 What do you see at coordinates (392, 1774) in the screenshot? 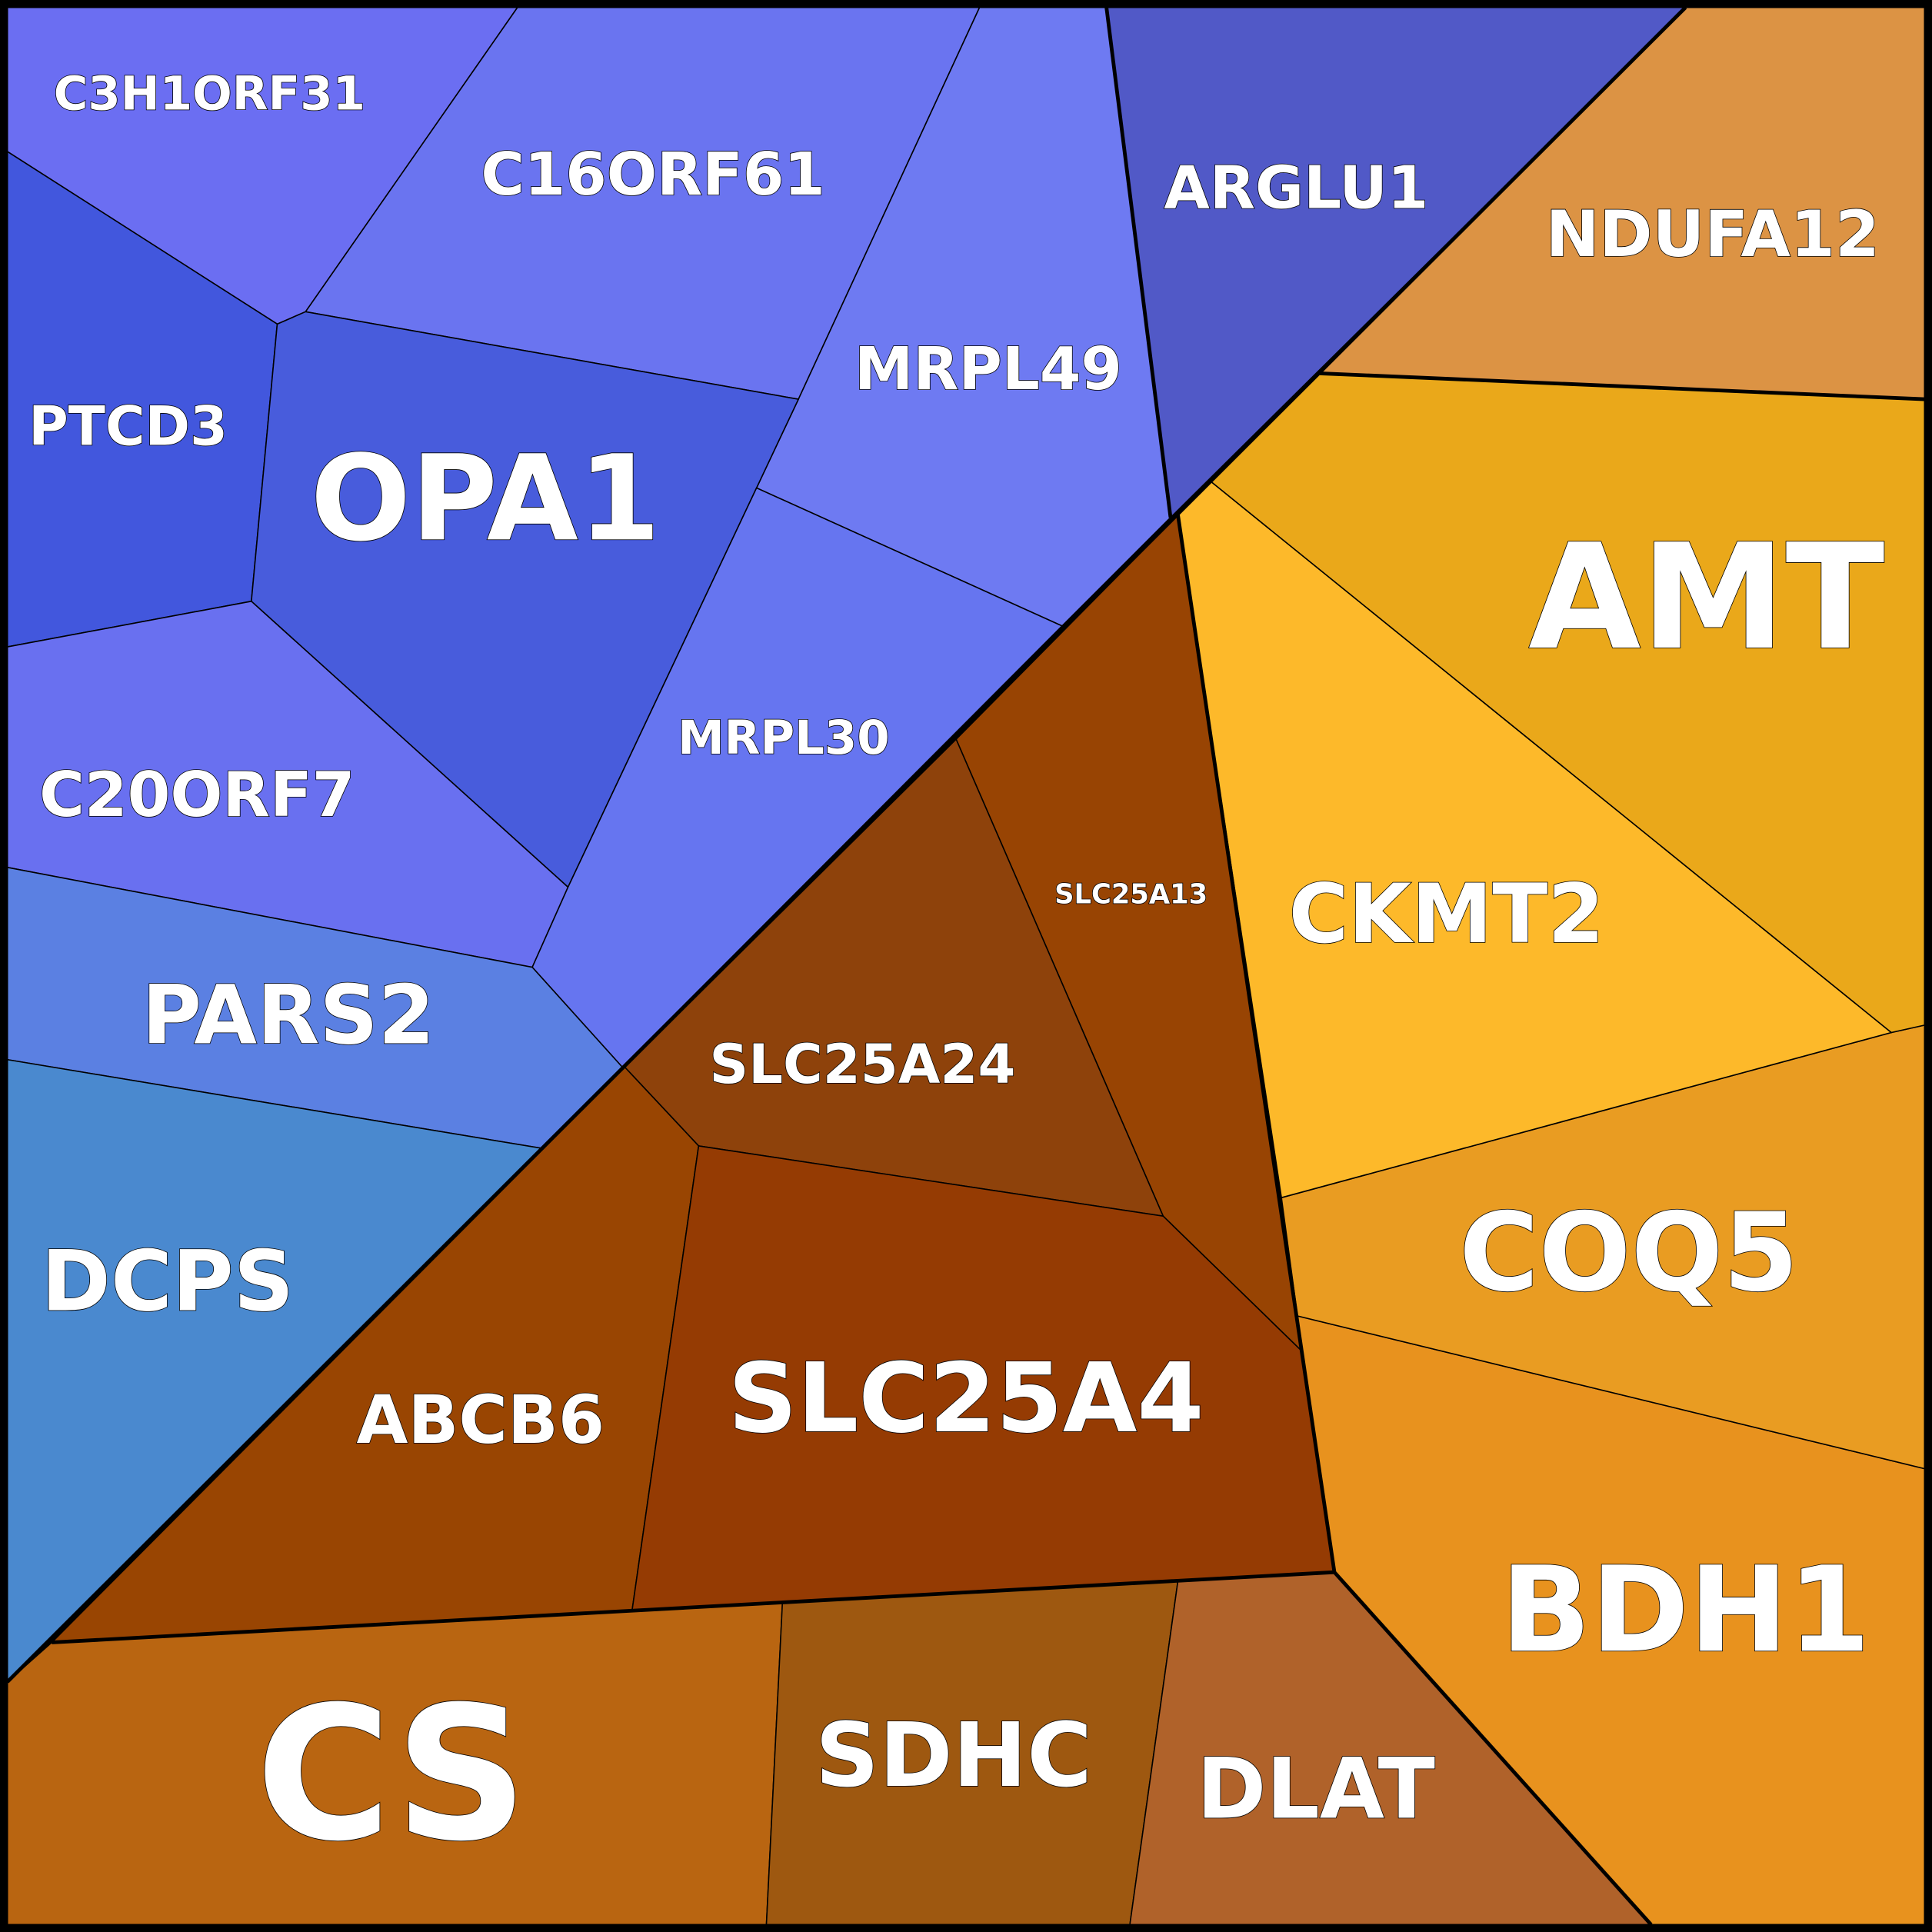
I see `cell-label: CS` at bounding box center [392, 1774].